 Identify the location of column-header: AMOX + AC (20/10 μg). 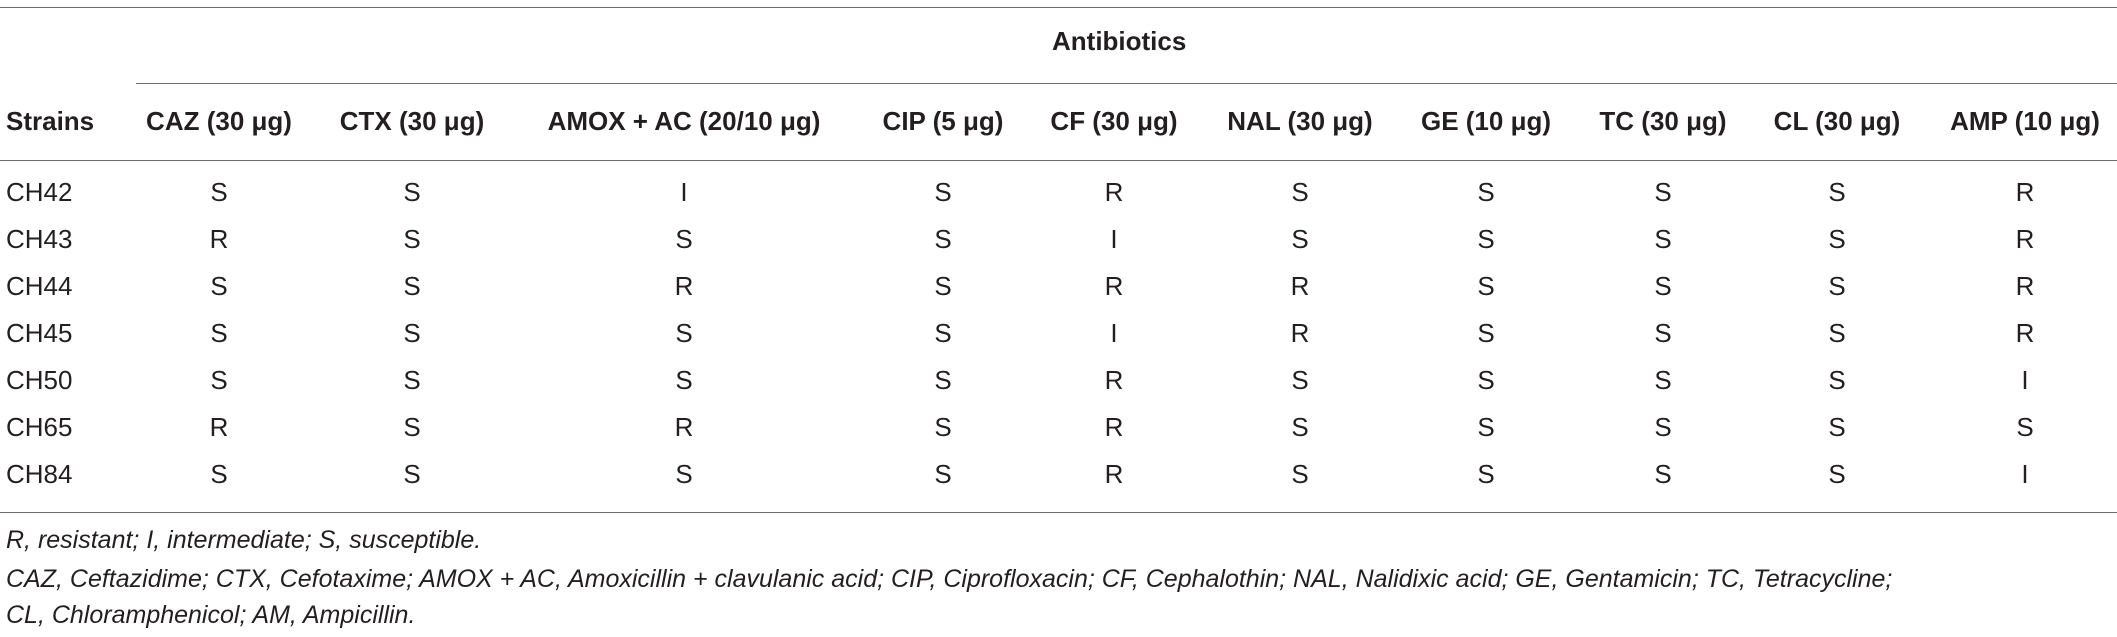
(684, 121).